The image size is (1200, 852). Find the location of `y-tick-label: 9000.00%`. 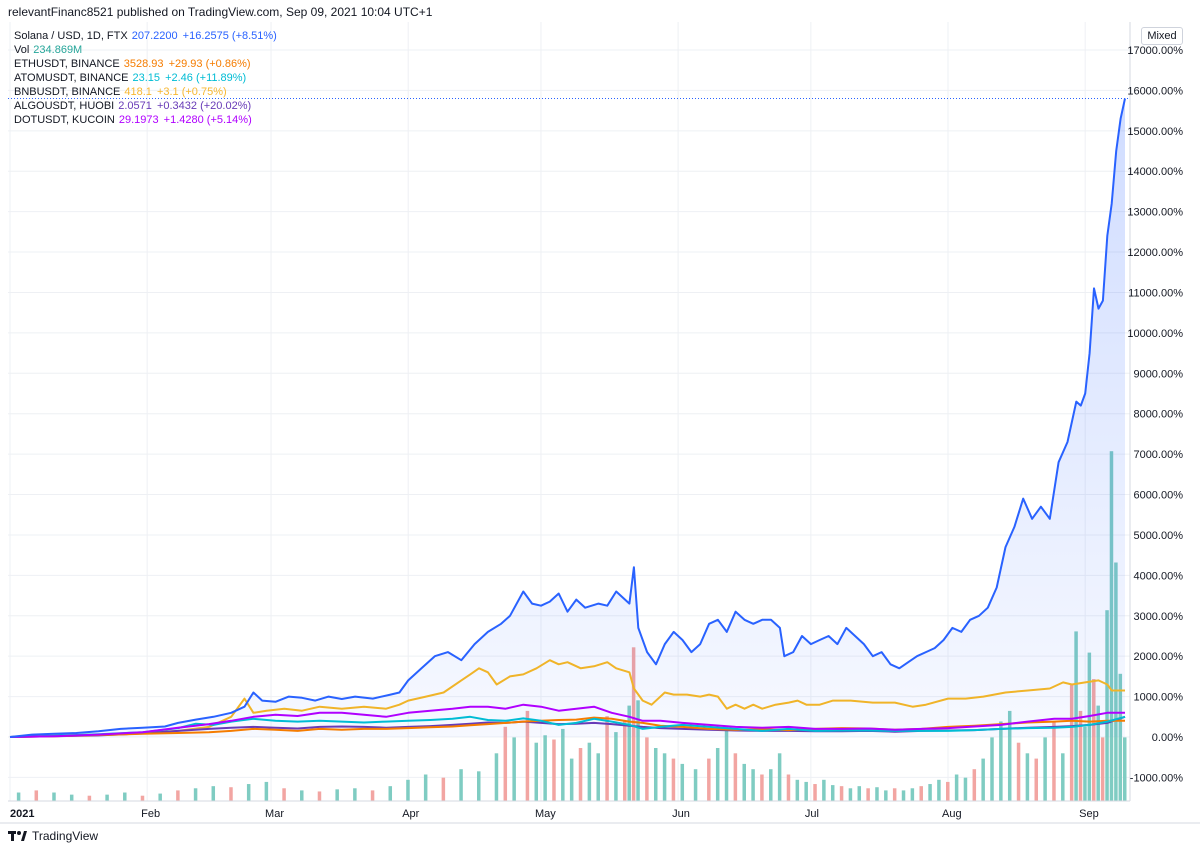

y-tick-label: 9000.00% is located at coordinates (1158, 374).